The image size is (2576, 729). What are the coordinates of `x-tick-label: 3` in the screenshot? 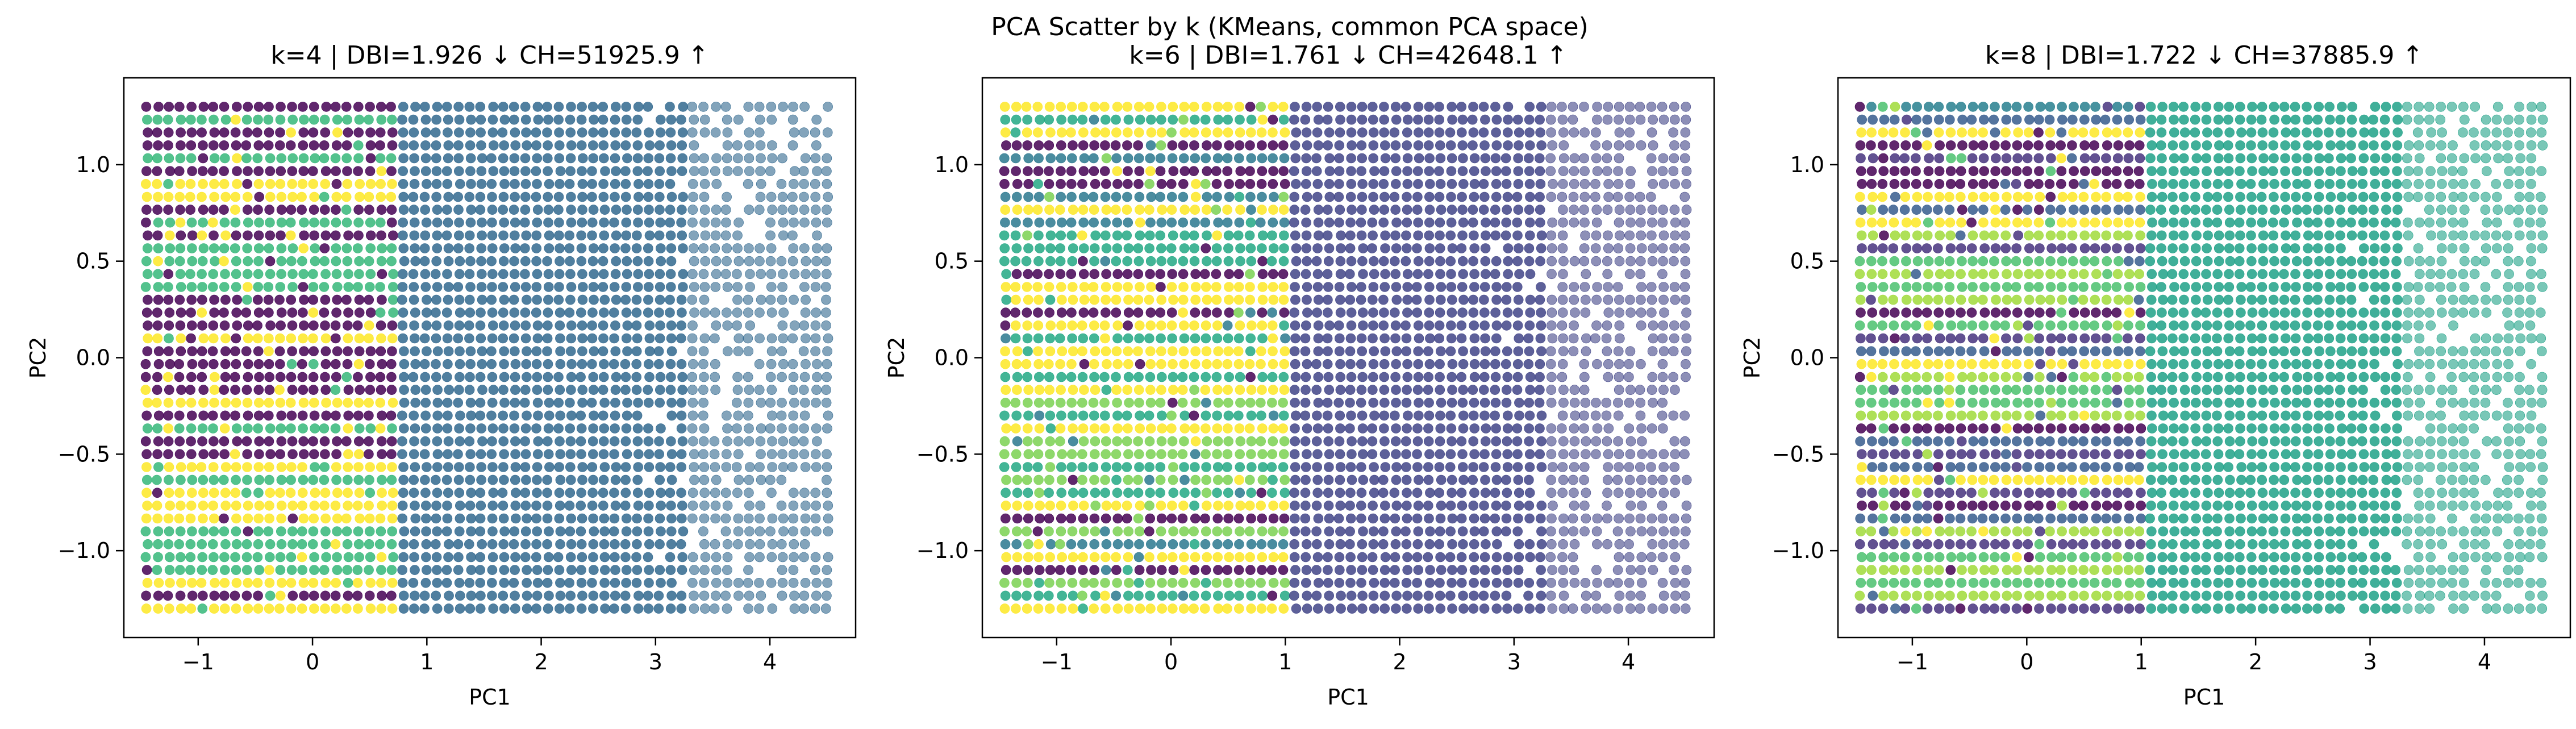 It's located at (1514, 661).